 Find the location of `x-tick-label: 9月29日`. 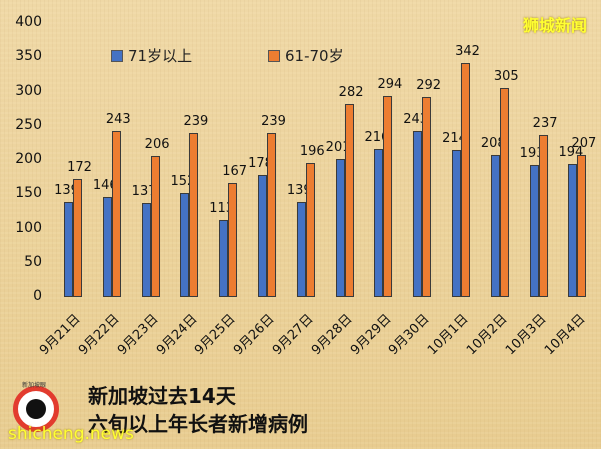

x-tick-label: 9月29日 is located at coordinates (371, 335).